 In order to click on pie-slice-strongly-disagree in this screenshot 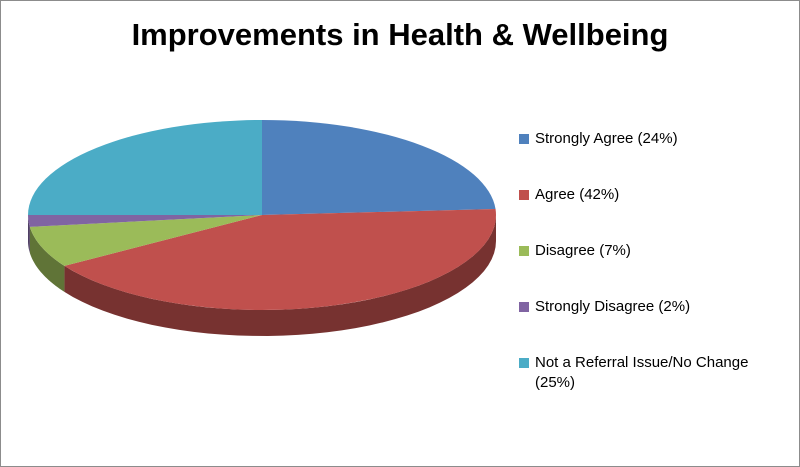, I will do `click(145, 221)`.